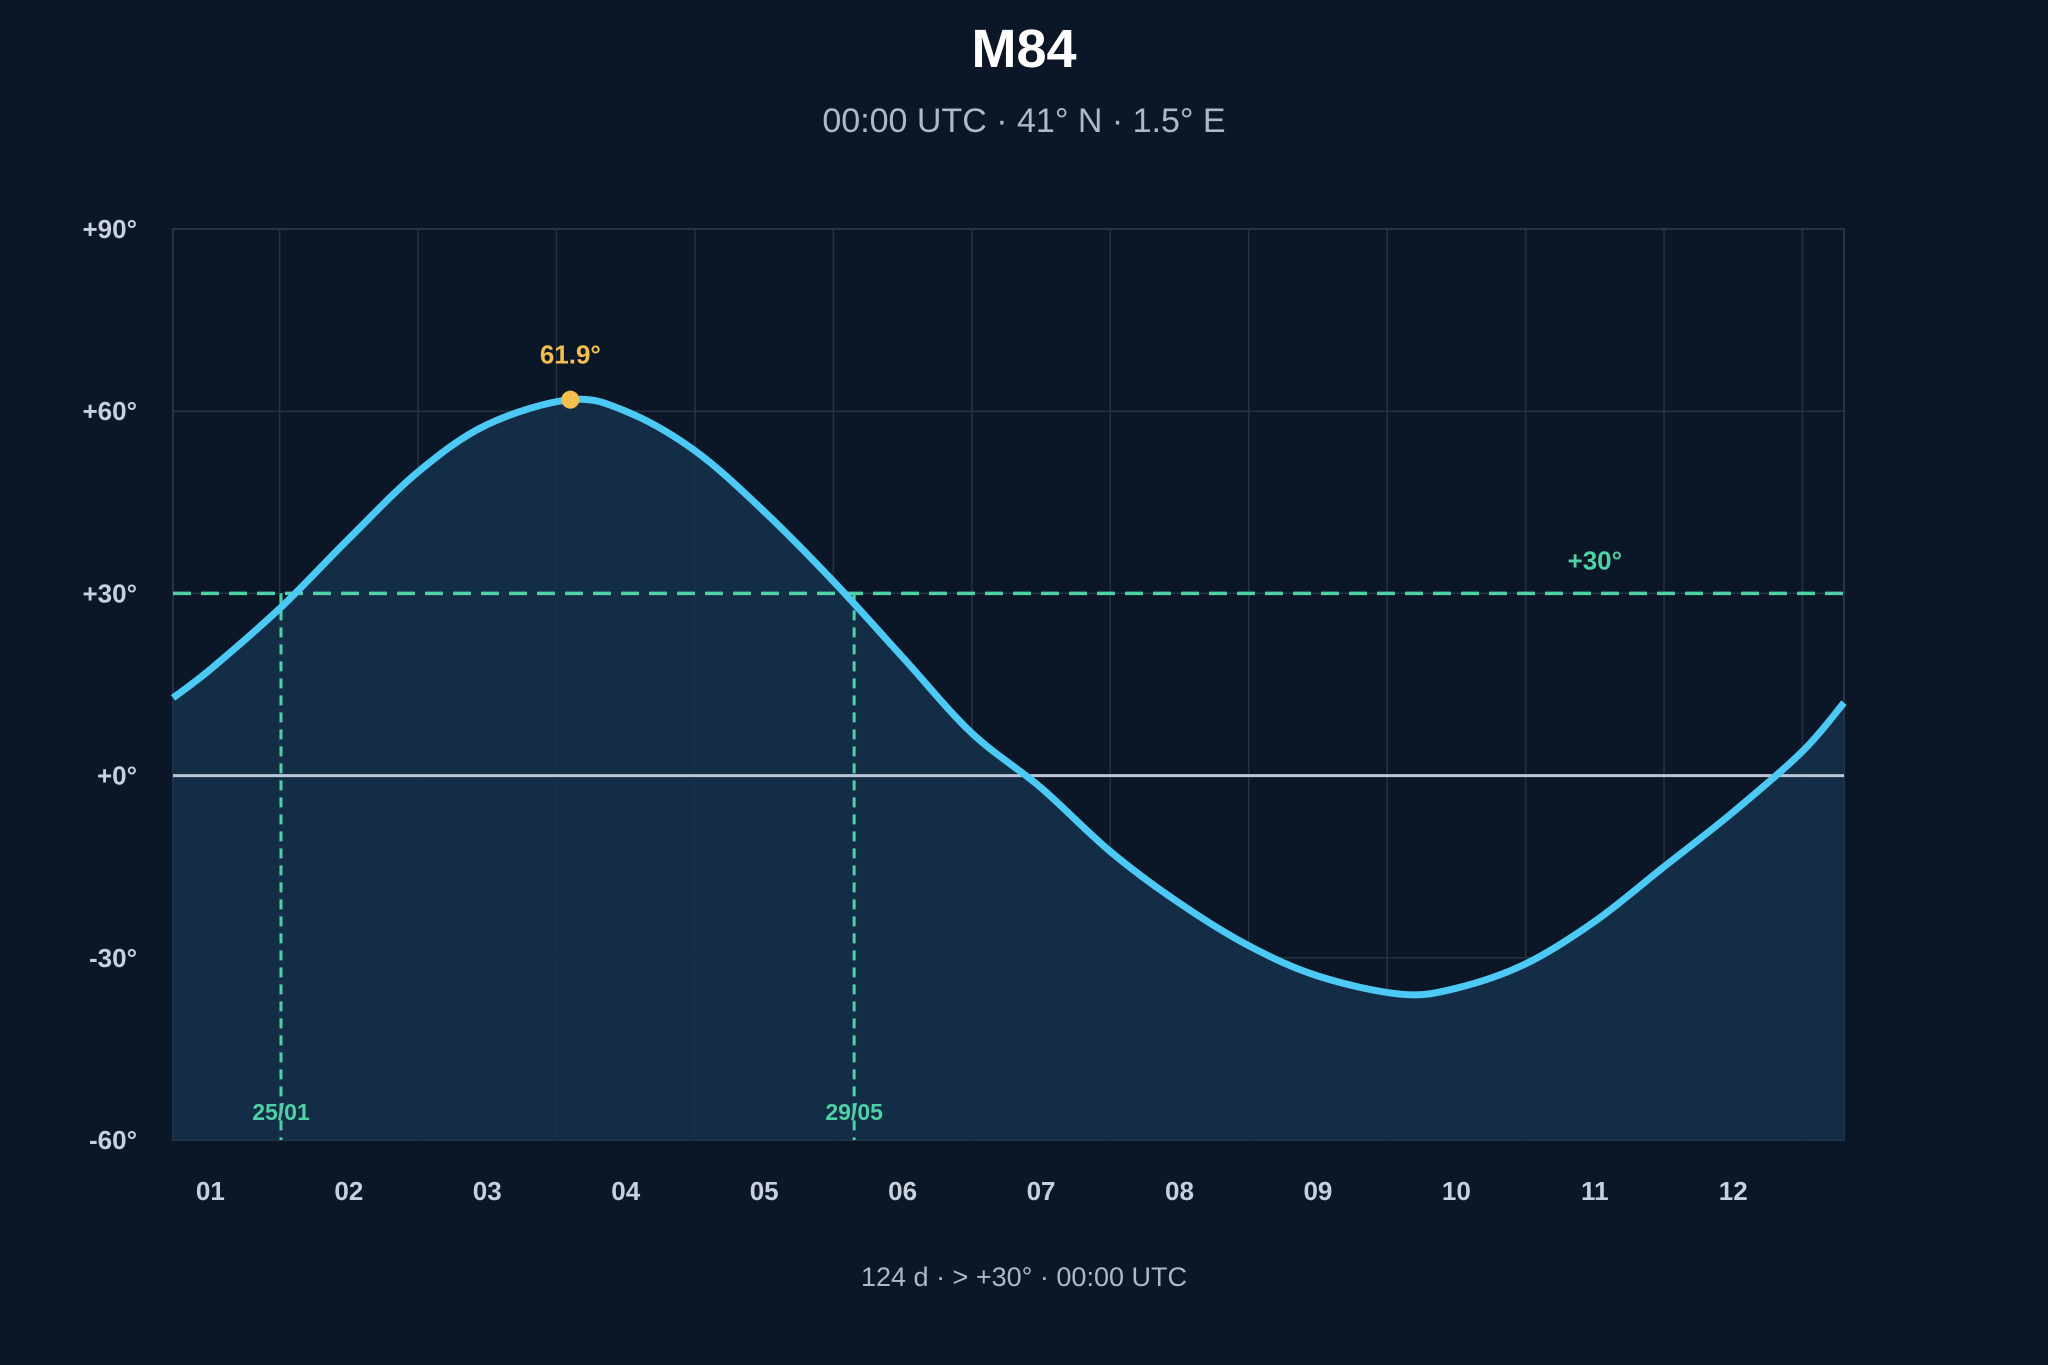  Describe the element at coordinates (1024, 49) in the screenshot. I see `chart-title: M84` at that location.